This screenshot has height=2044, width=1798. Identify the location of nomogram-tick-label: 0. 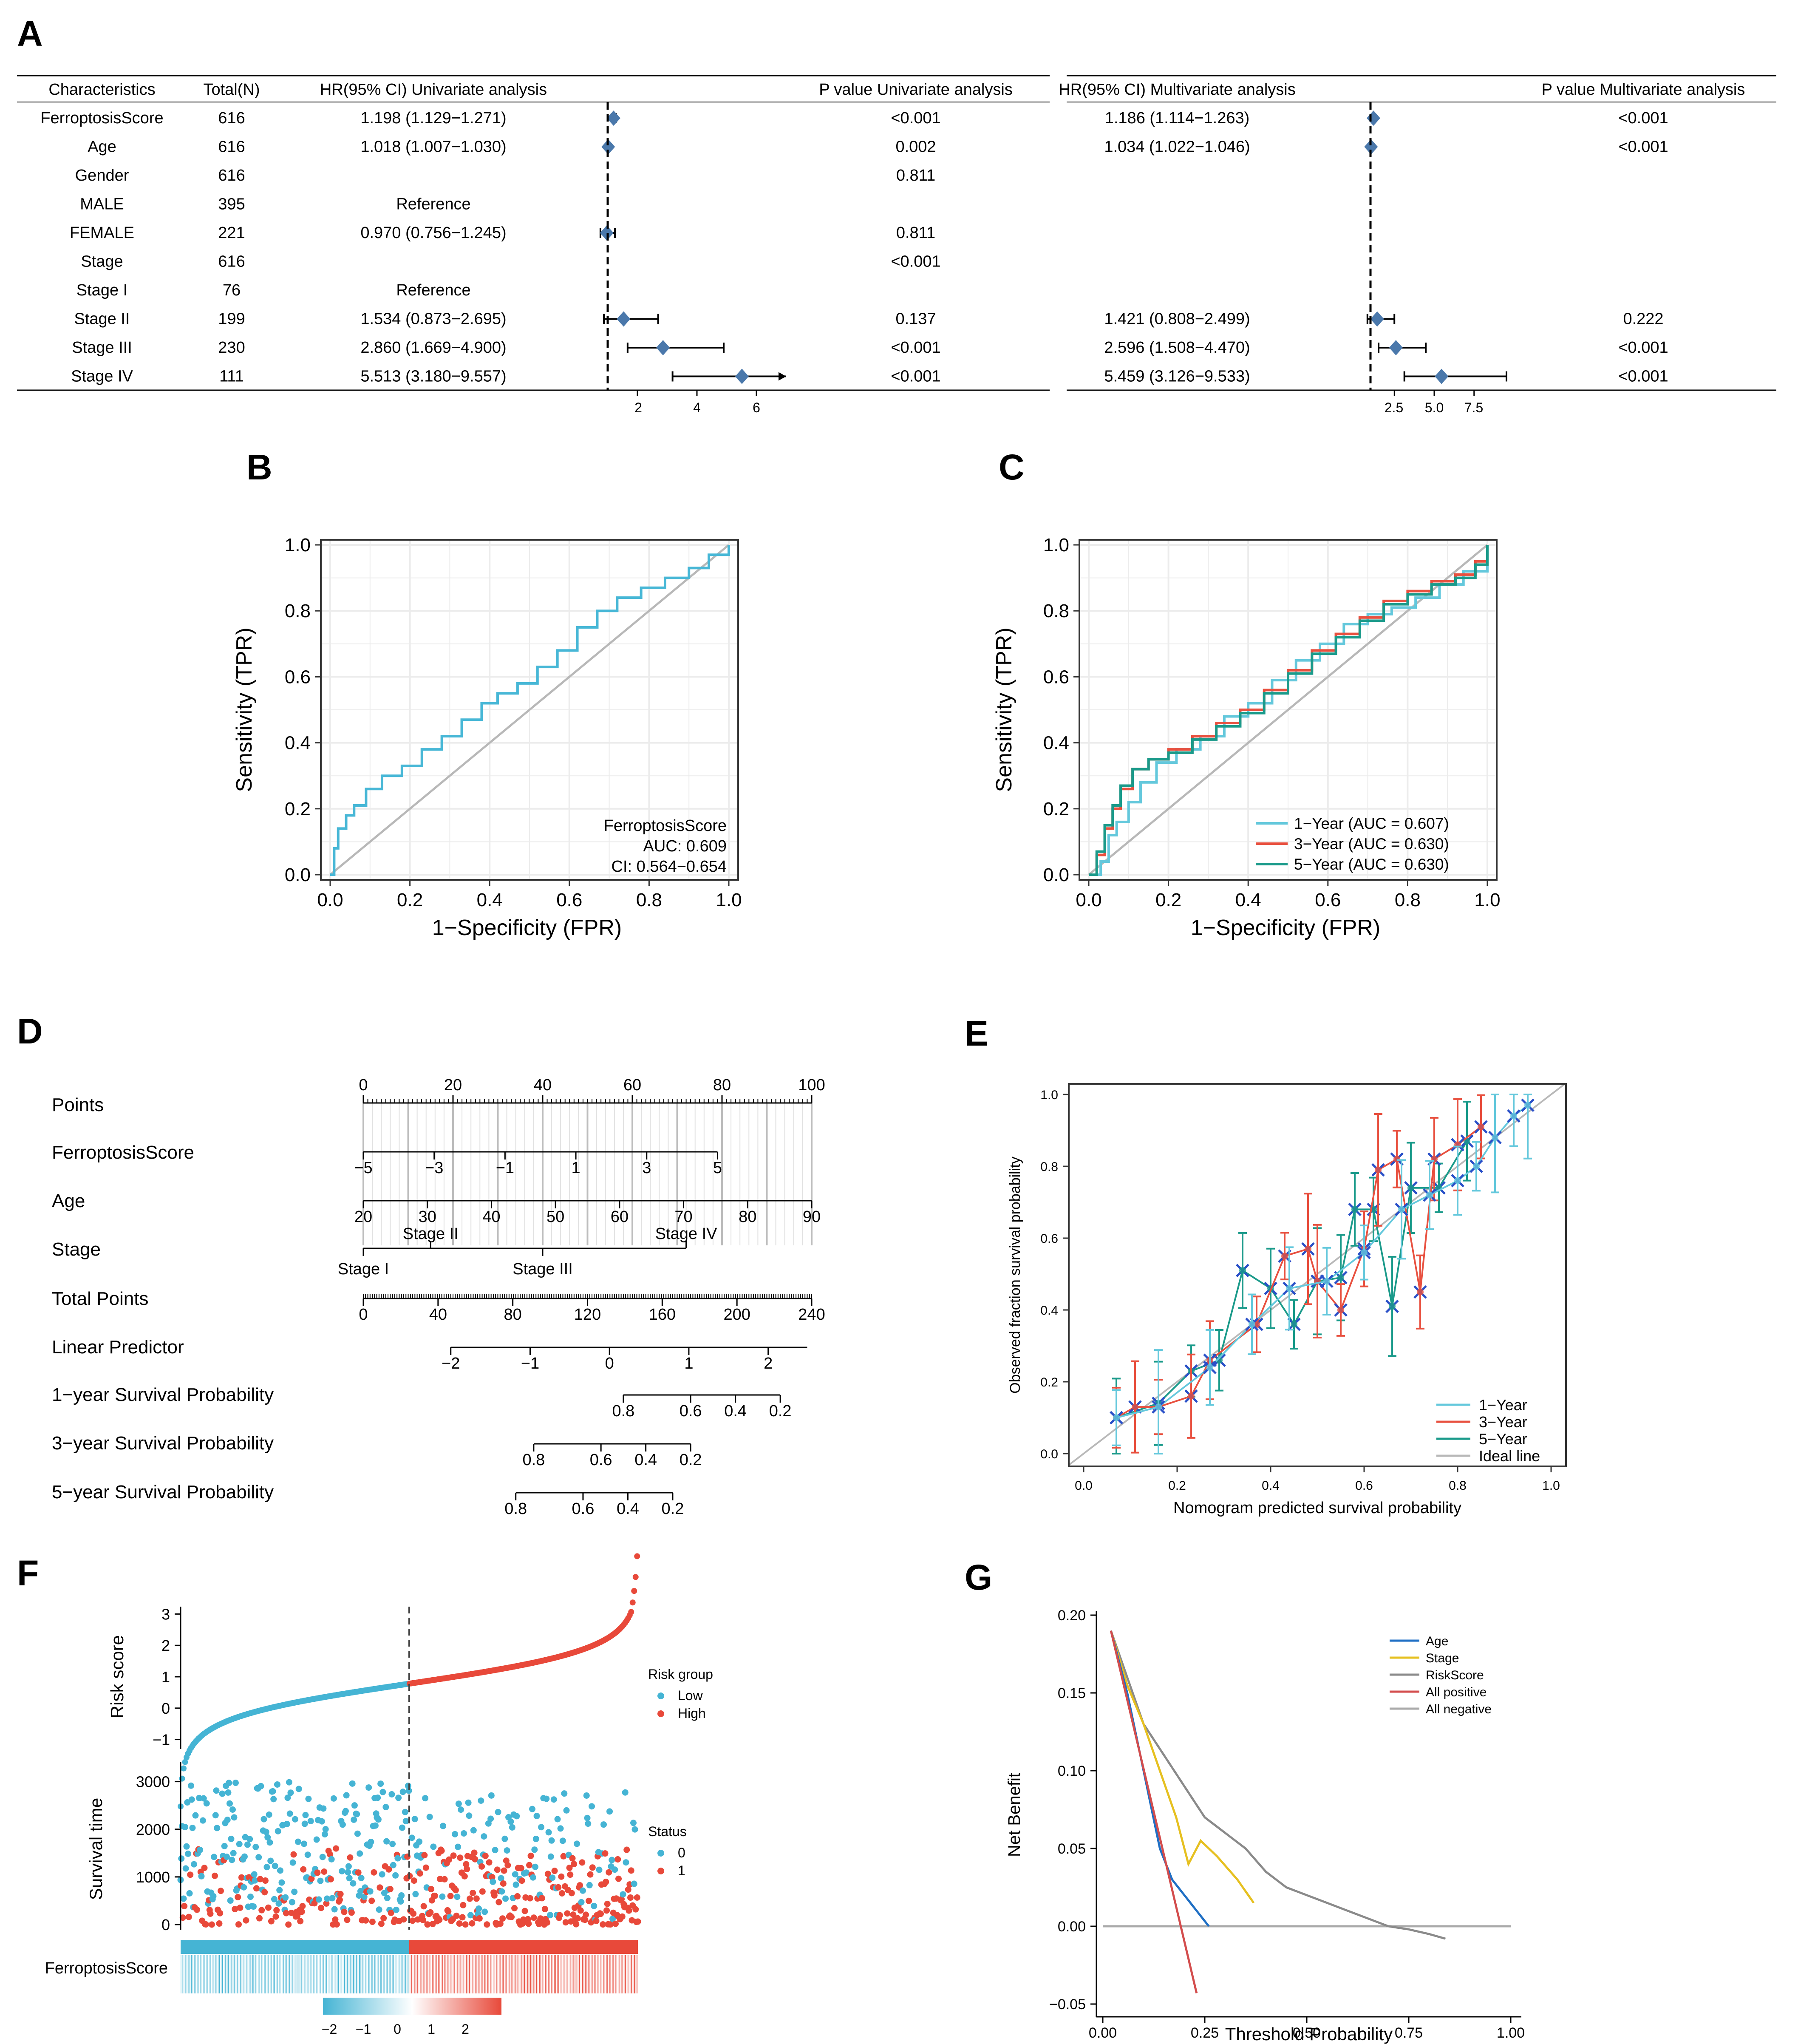
(363, 1315).